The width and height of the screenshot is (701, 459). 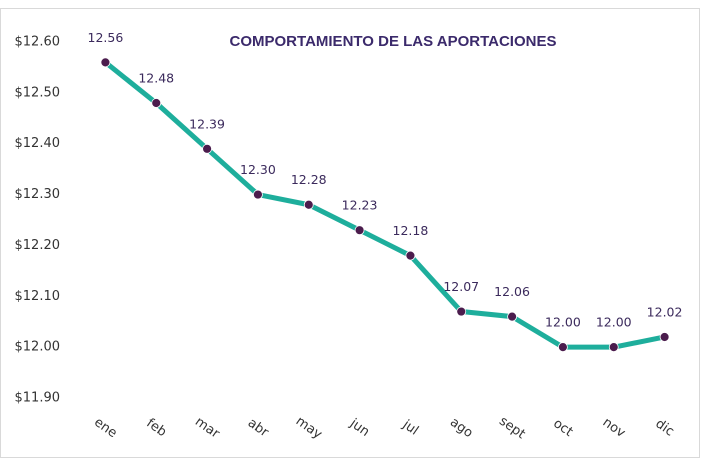 What do you see at coordinates (38, 143) in the screenshot?
I see `y-tick-label: $12.40` at bounding box center [38, 143].